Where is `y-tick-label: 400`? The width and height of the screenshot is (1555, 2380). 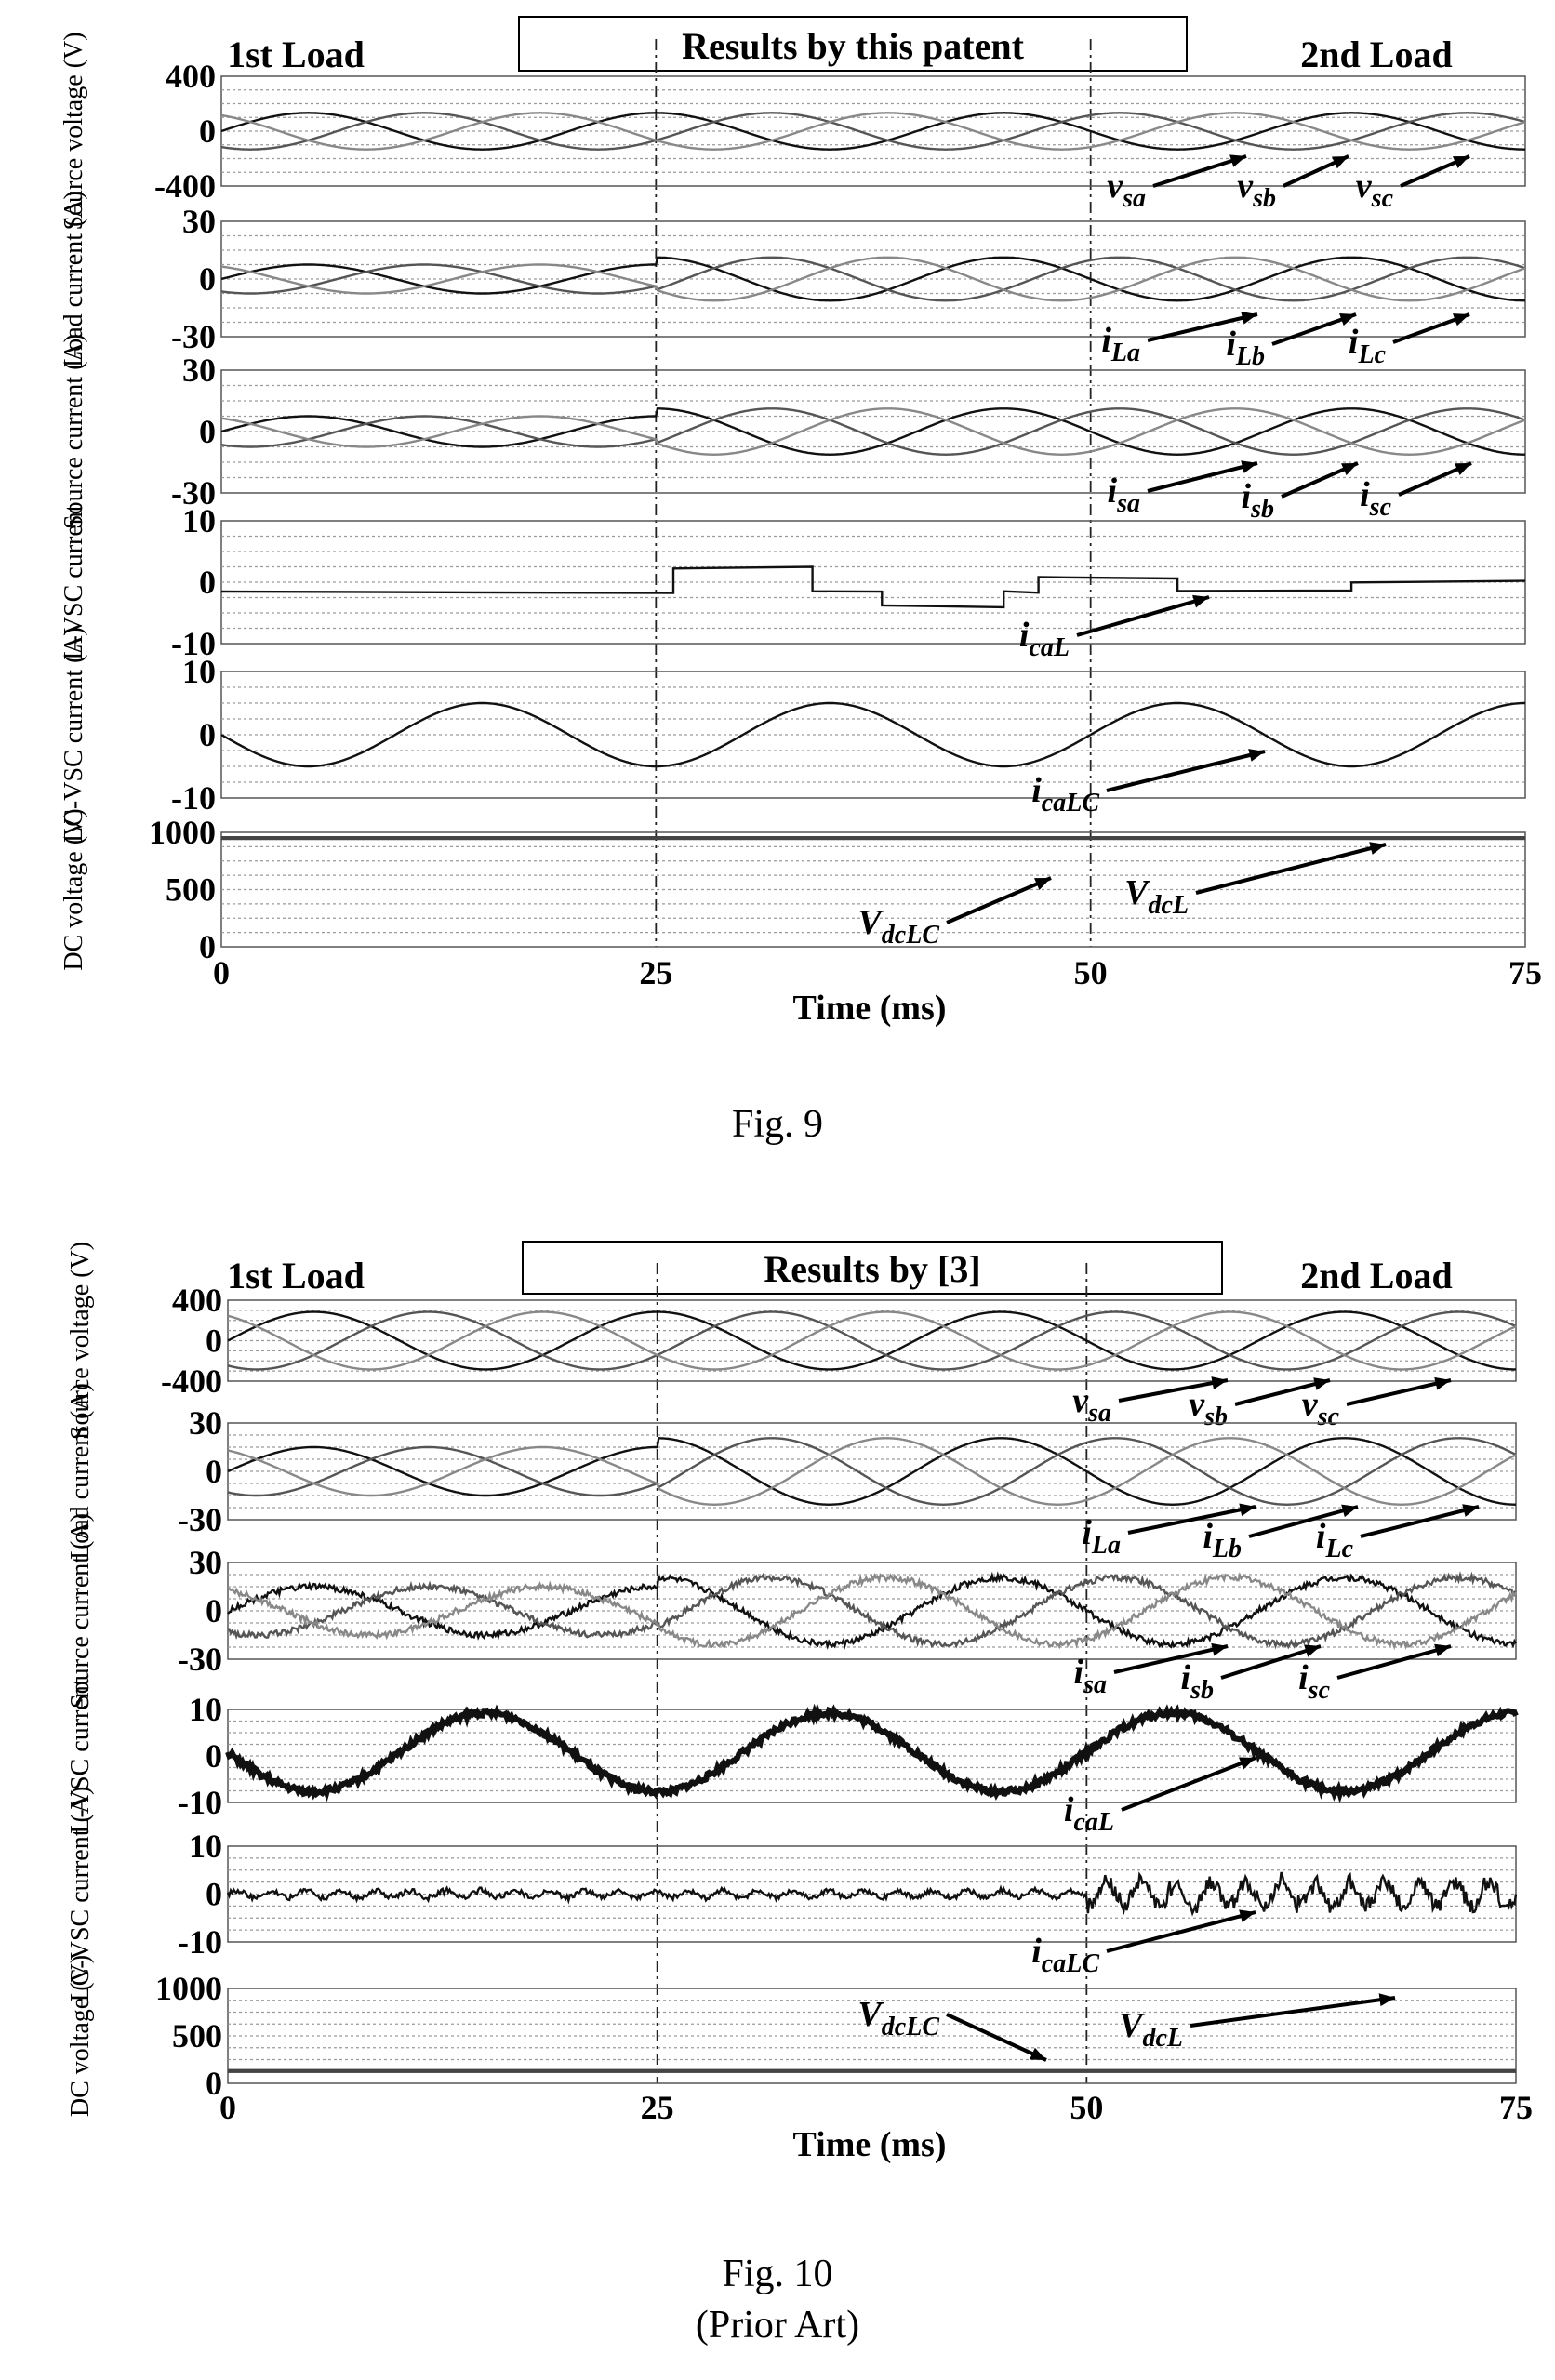
y-tick-label: 400 is located at coordinates (197, 1300).